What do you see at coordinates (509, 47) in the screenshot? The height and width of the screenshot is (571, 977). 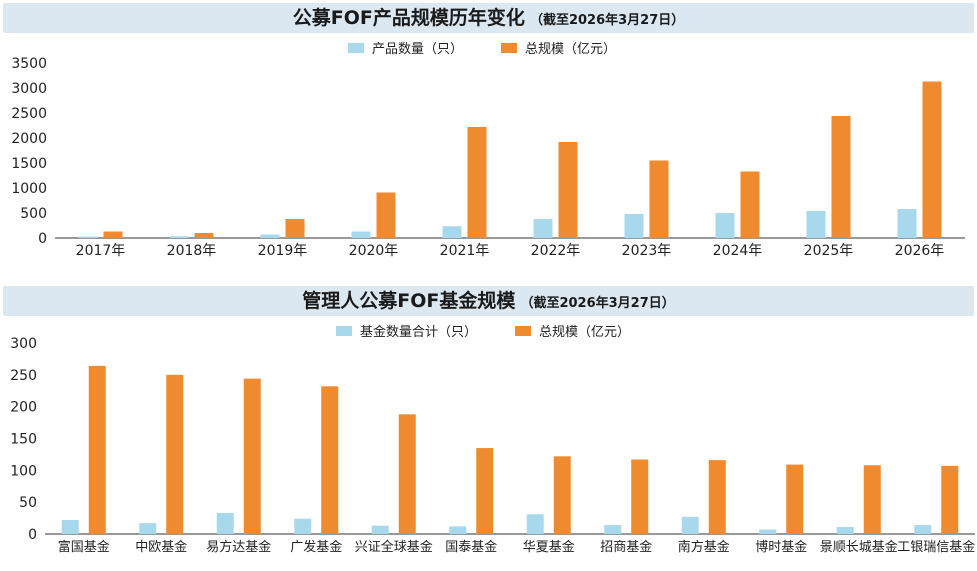 I see `legend-swatch-scale` at bounding box center [509, 47].